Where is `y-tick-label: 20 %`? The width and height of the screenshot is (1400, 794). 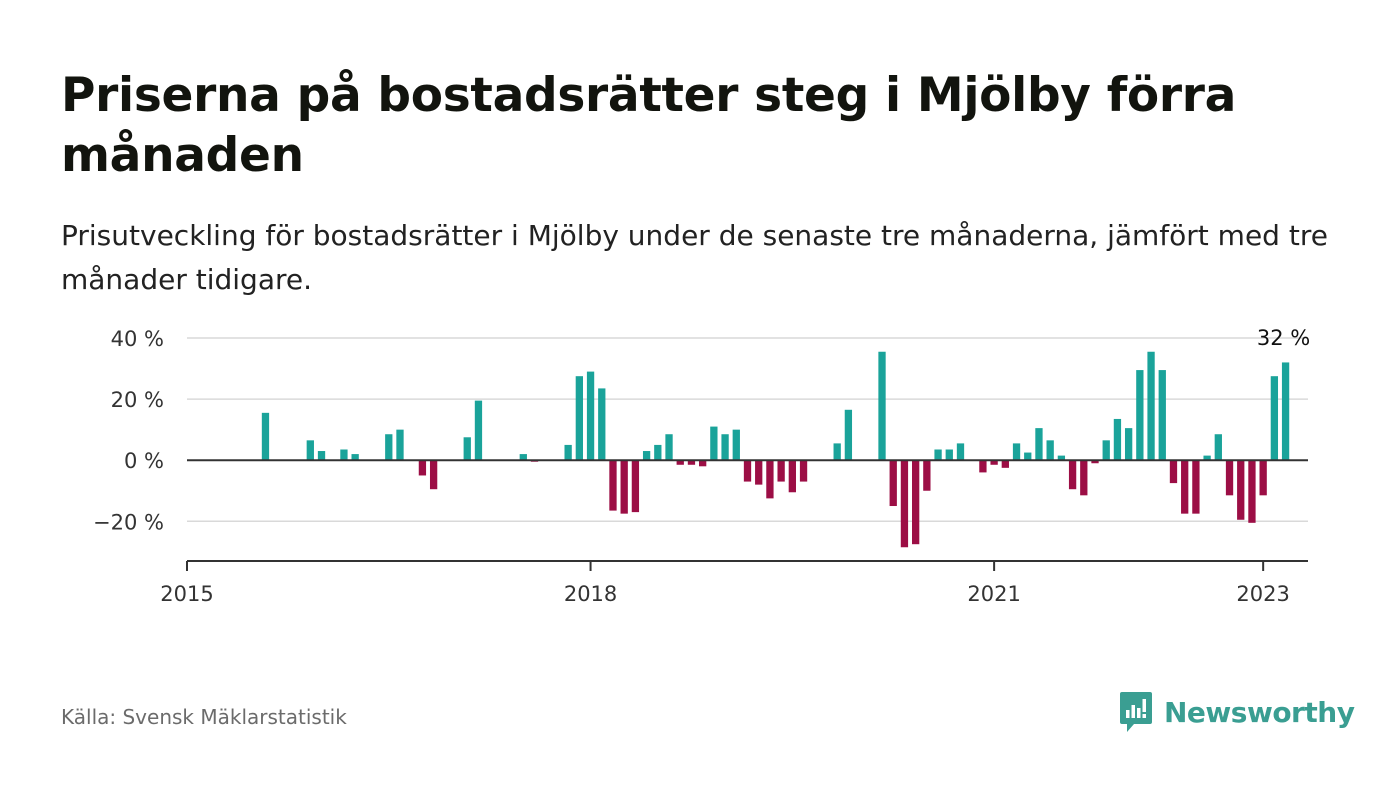 y-tick-label: 20 % is located at coordinates (137, 400).